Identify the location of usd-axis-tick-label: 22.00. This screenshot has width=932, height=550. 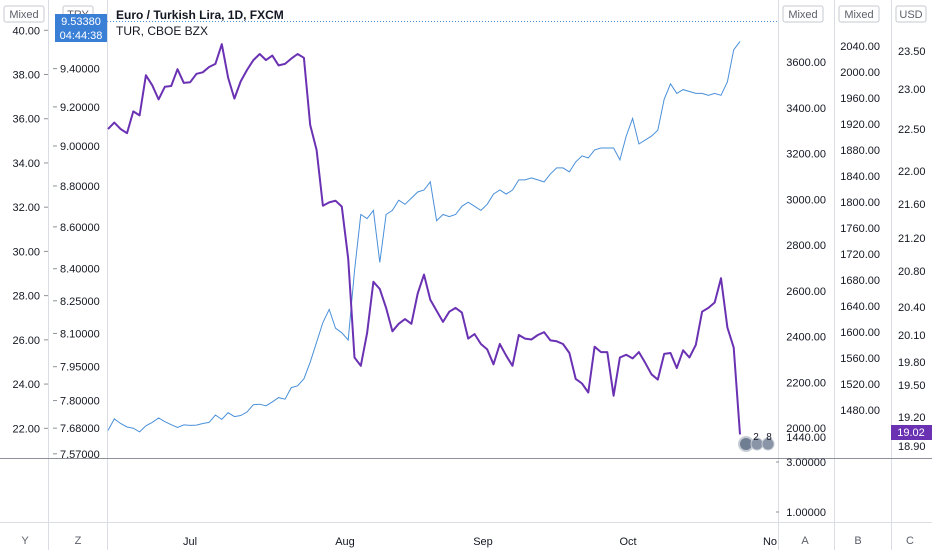
(912, 172).